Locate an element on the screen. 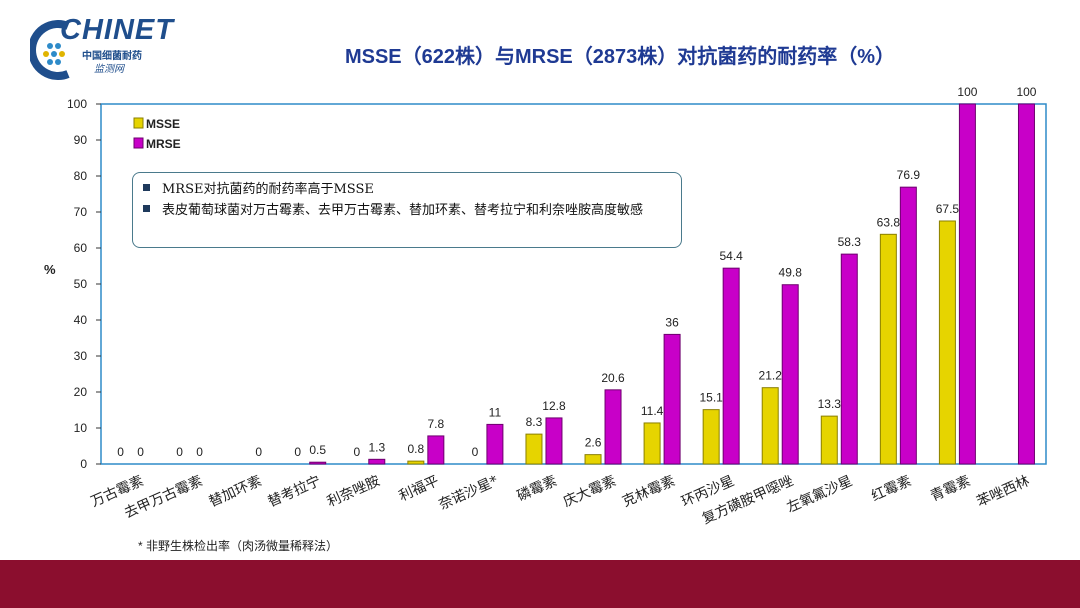 This screenshot has width=1080, height=608. msse-value-label: 15.1 is located at coordinates (711, 398).